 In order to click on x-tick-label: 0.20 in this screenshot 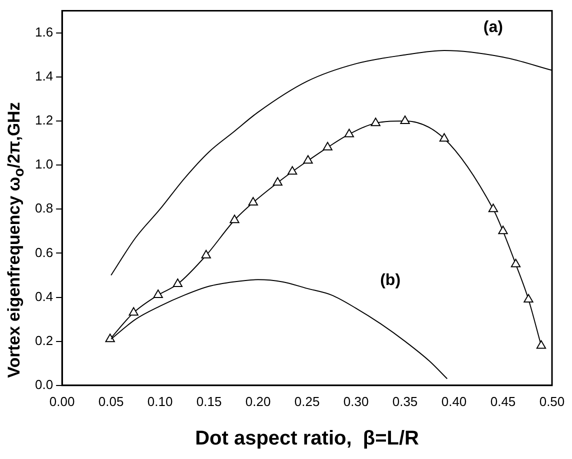, I will do `click(258, 401)`.